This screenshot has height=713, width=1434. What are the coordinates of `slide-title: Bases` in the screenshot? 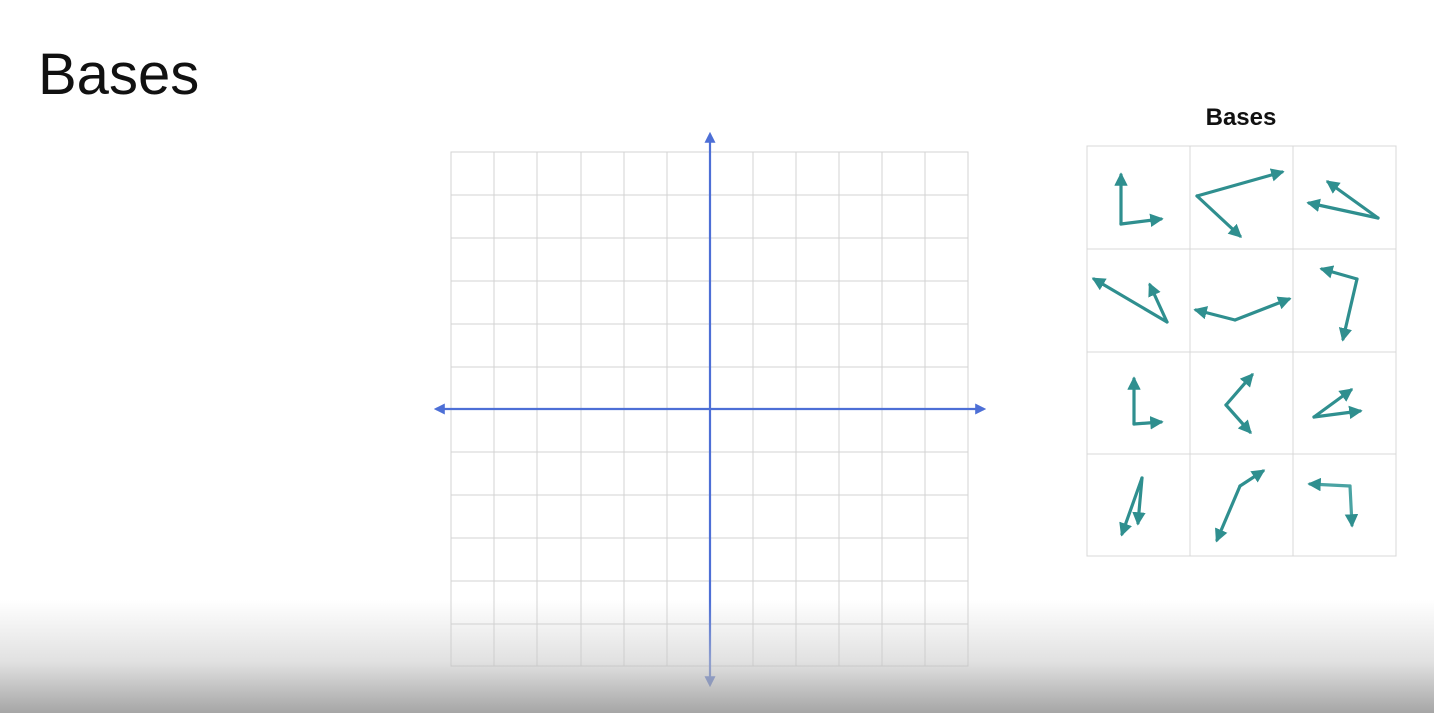 It's located at (119, 74).